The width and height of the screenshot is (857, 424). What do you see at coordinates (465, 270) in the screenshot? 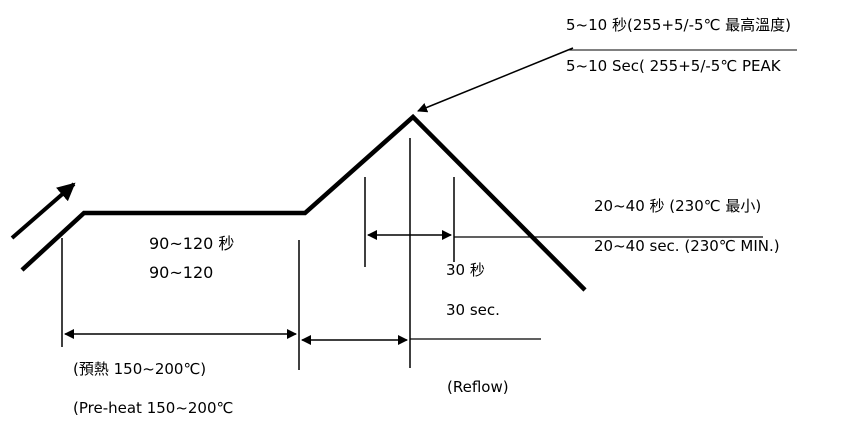
I see `ramp-time-label-zh: 30 秒` at bounding box center [465, 270].